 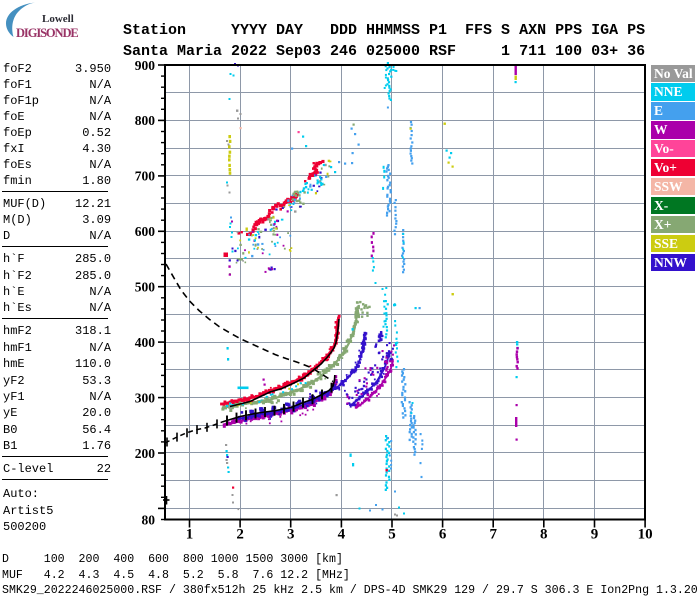 What do you see at coordinates (145, 120) in the screenshot?
I see `svg-text: 800` at bounding box center [145, 120].